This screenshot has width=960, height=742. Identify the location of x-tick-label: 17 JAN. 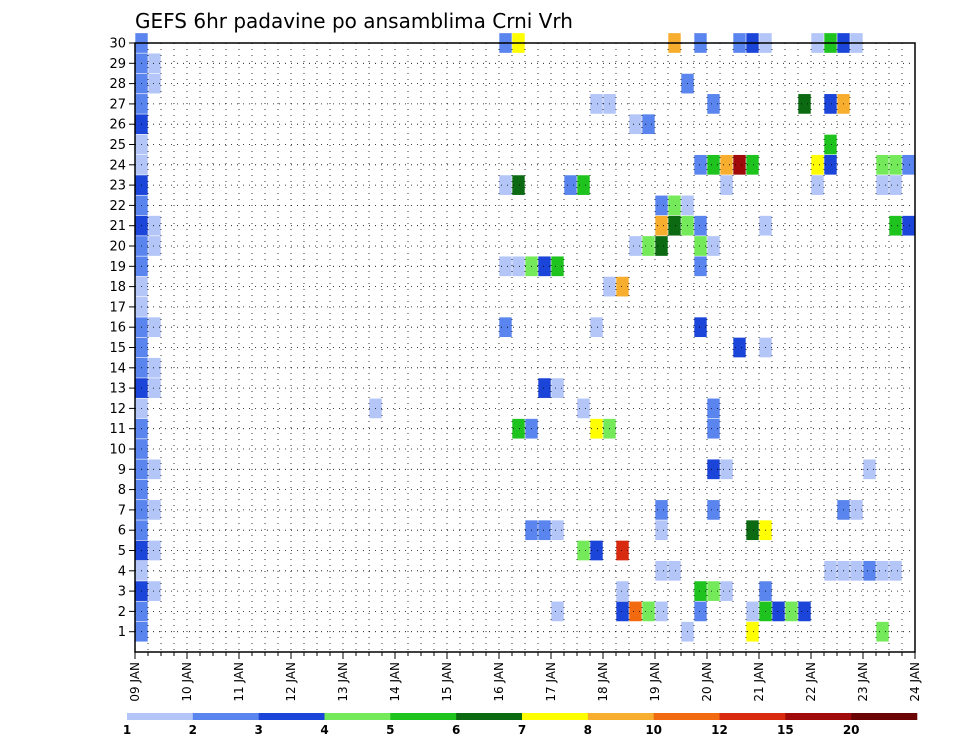
(551, 682).